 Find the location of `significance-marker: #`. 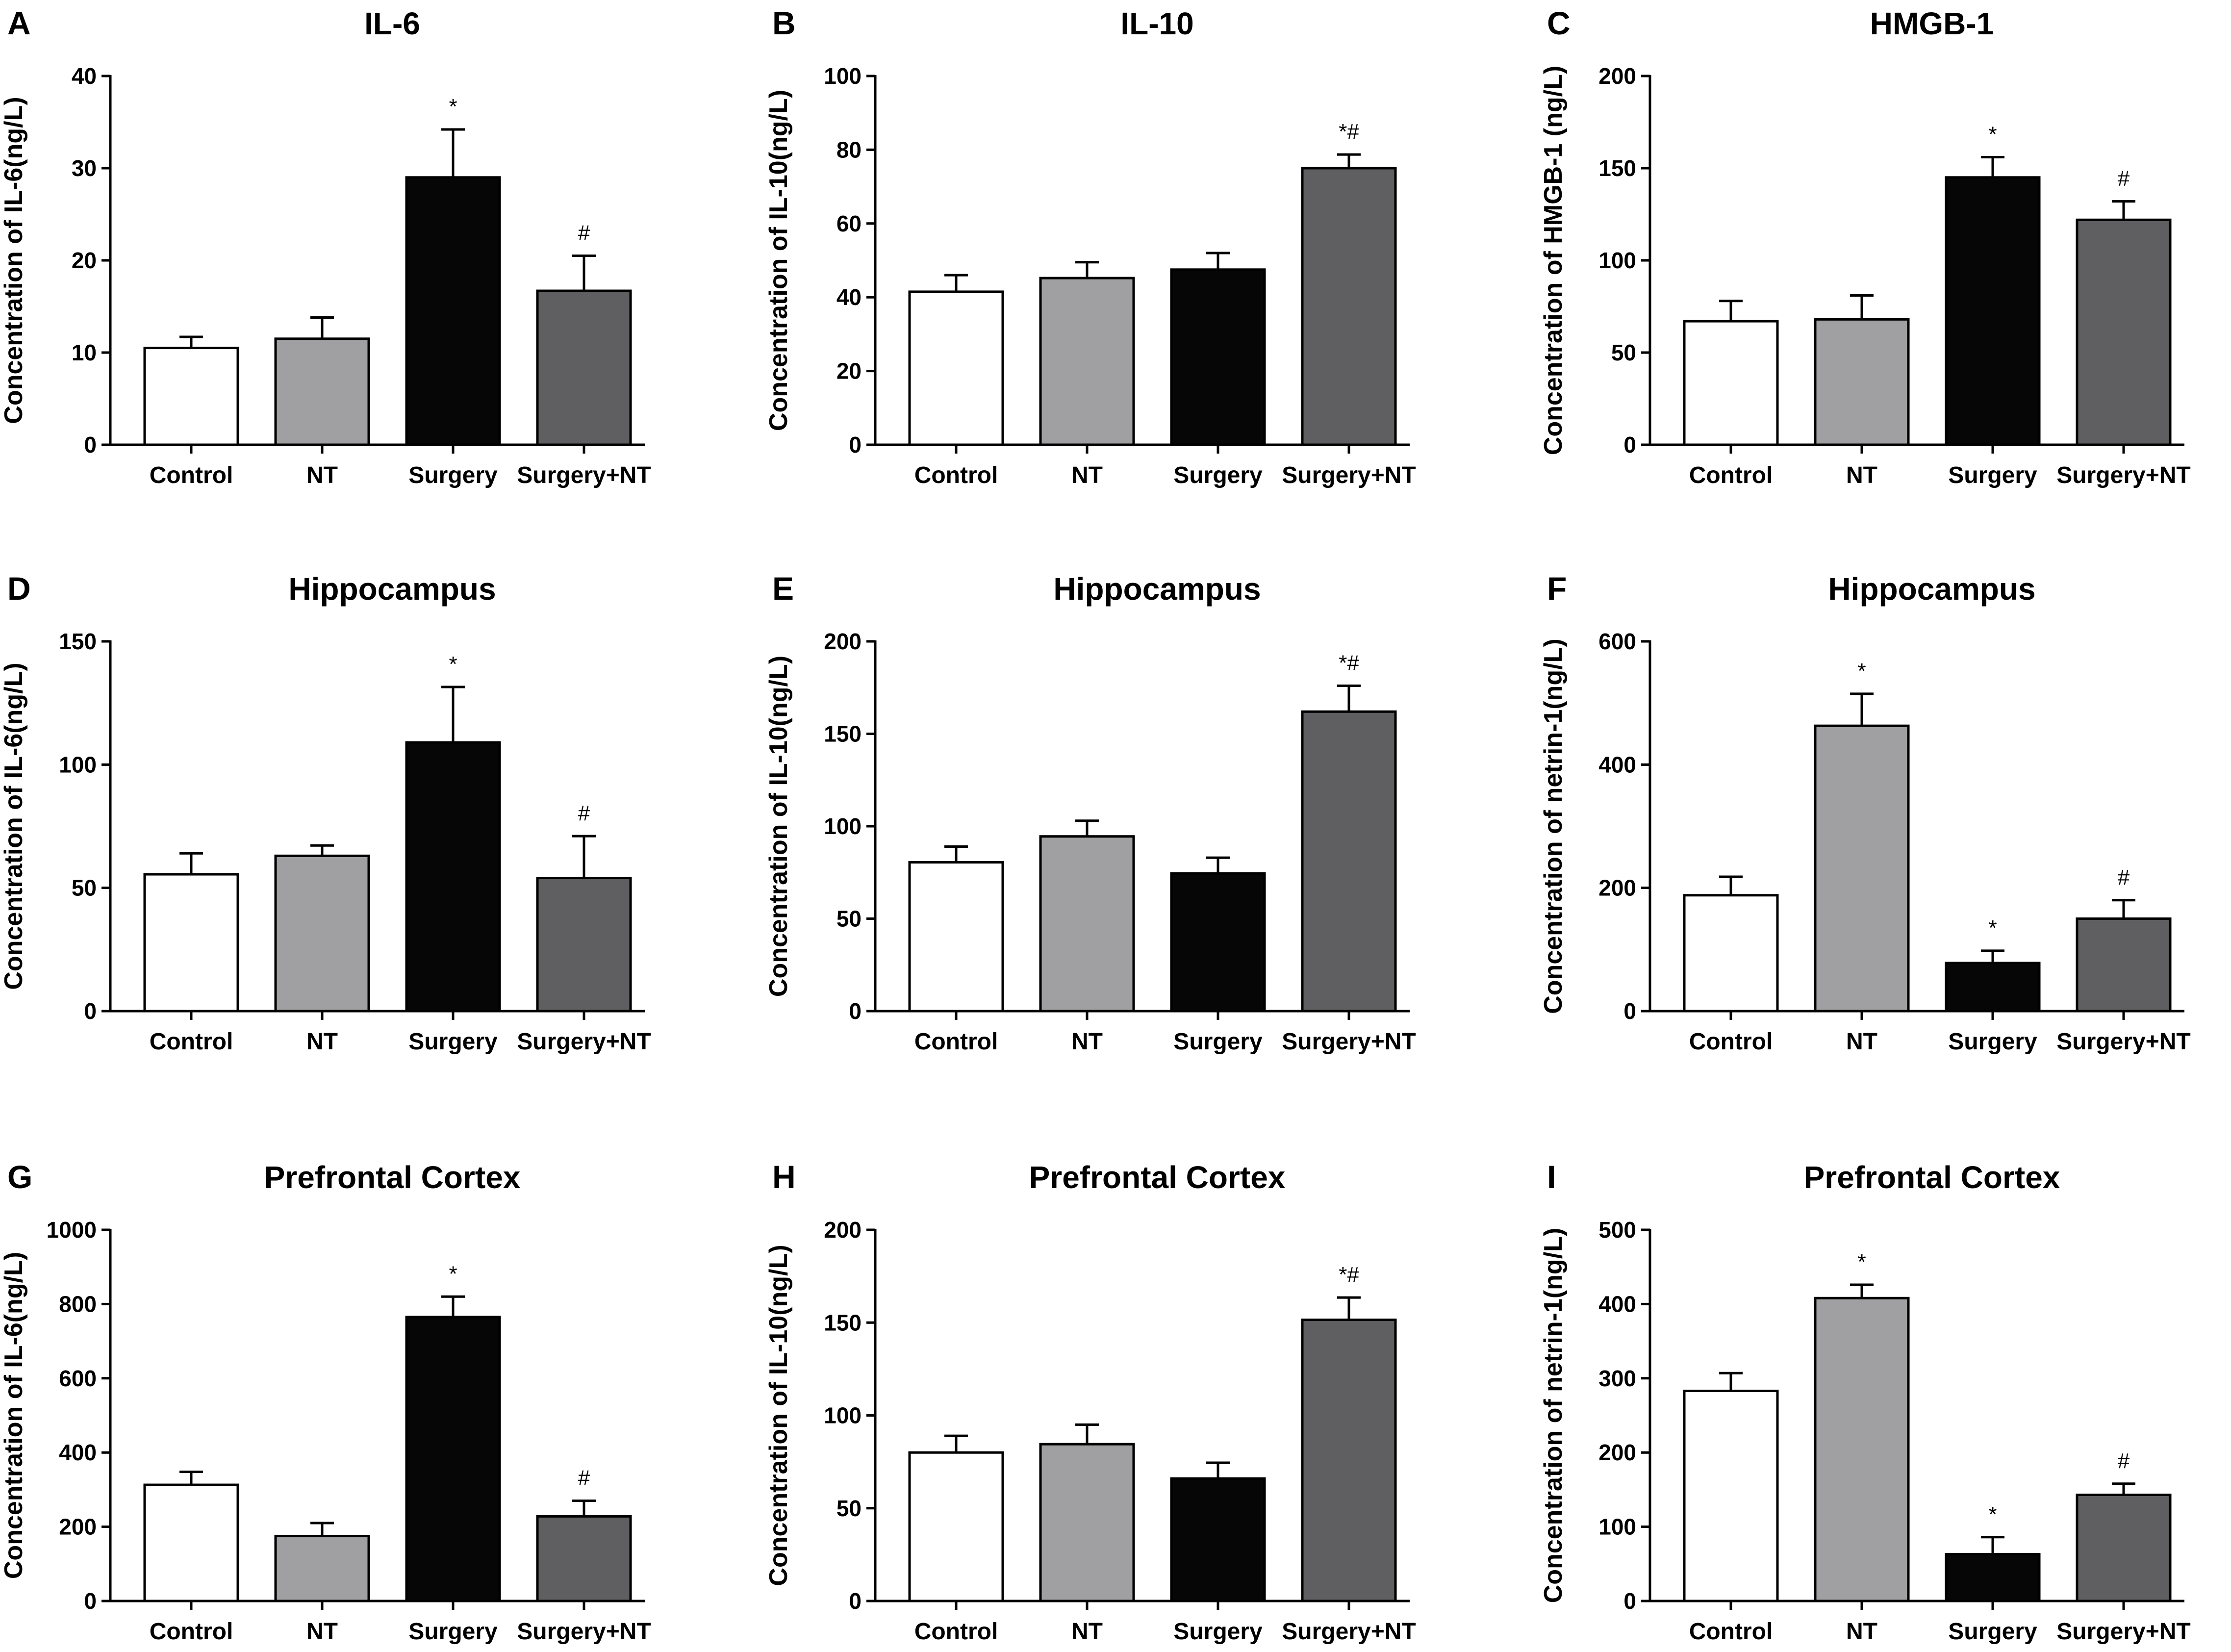

significance-marker: # is located at coordinates (2124, 877).